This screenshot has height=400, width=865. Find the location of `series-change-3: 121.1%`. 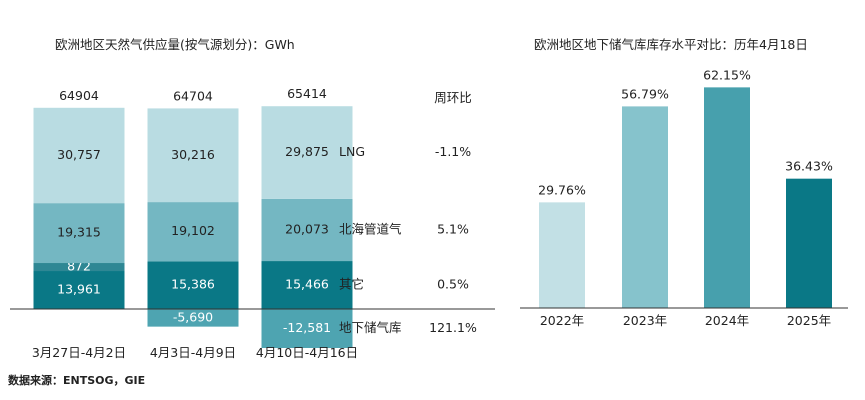

series-change-3: 121.1% is located at coordinates (453, 327).